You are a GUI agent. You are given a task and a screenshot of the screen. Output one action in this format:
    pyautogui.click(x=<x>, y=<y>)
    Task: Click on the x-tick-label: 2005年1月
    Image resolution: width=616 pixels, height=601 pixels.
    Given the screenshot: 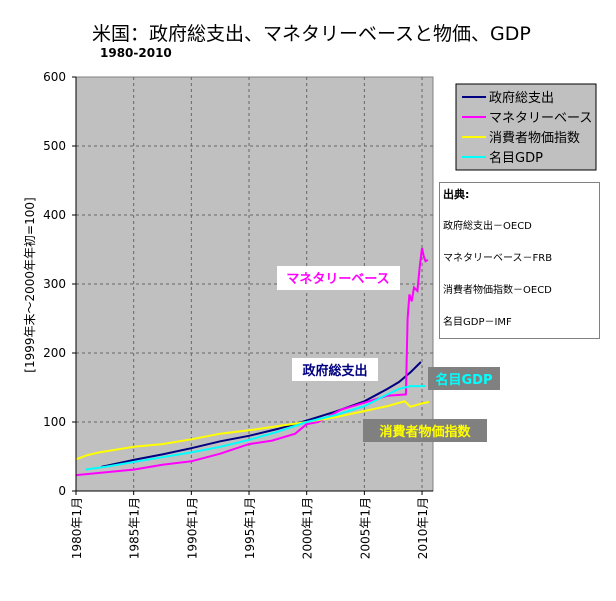 What is the action you would take?
    pyautogui.click(x=365, y=528)
    